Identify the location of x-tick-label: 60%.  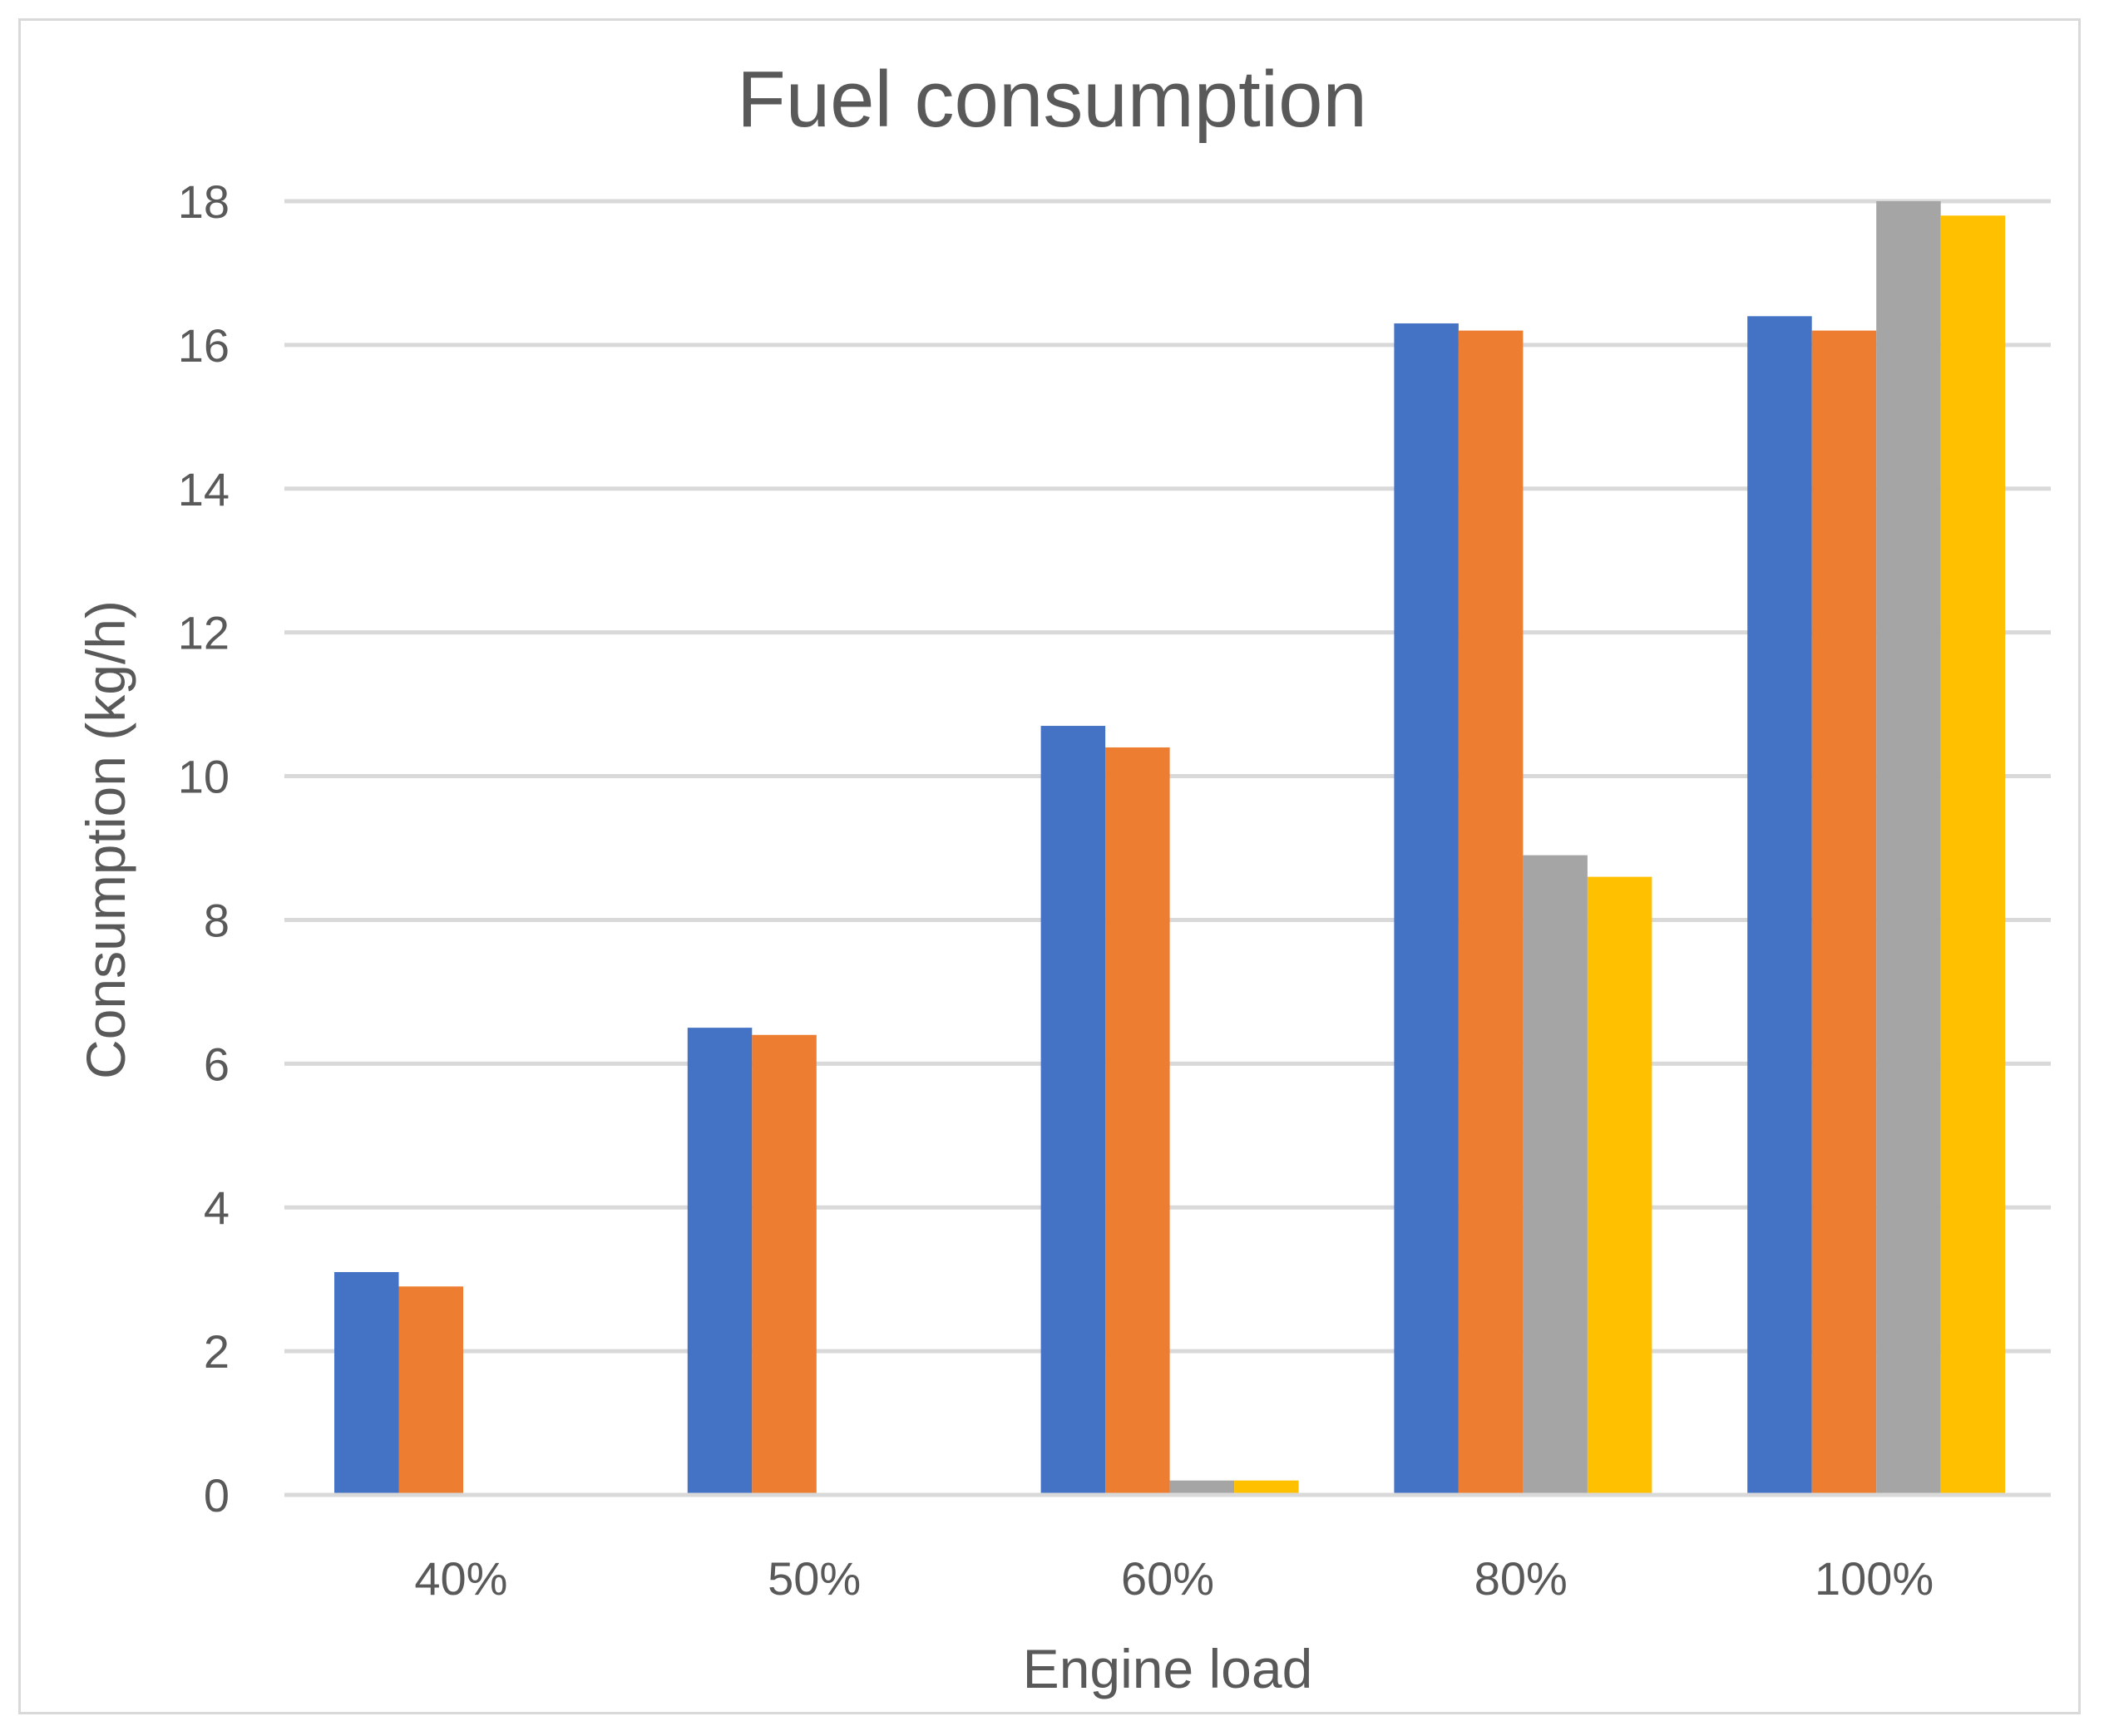
(1167, 1578).